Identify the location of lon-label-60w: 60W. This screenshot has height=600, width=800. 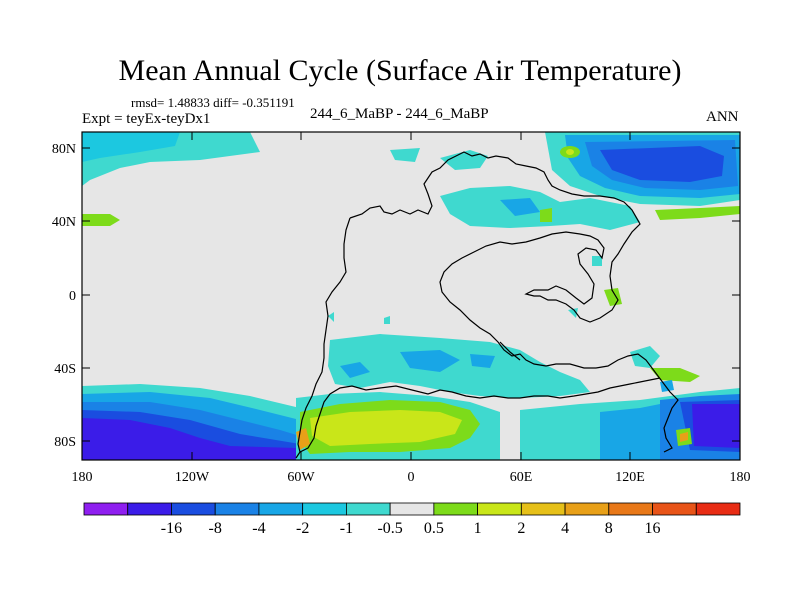
(301, 477).